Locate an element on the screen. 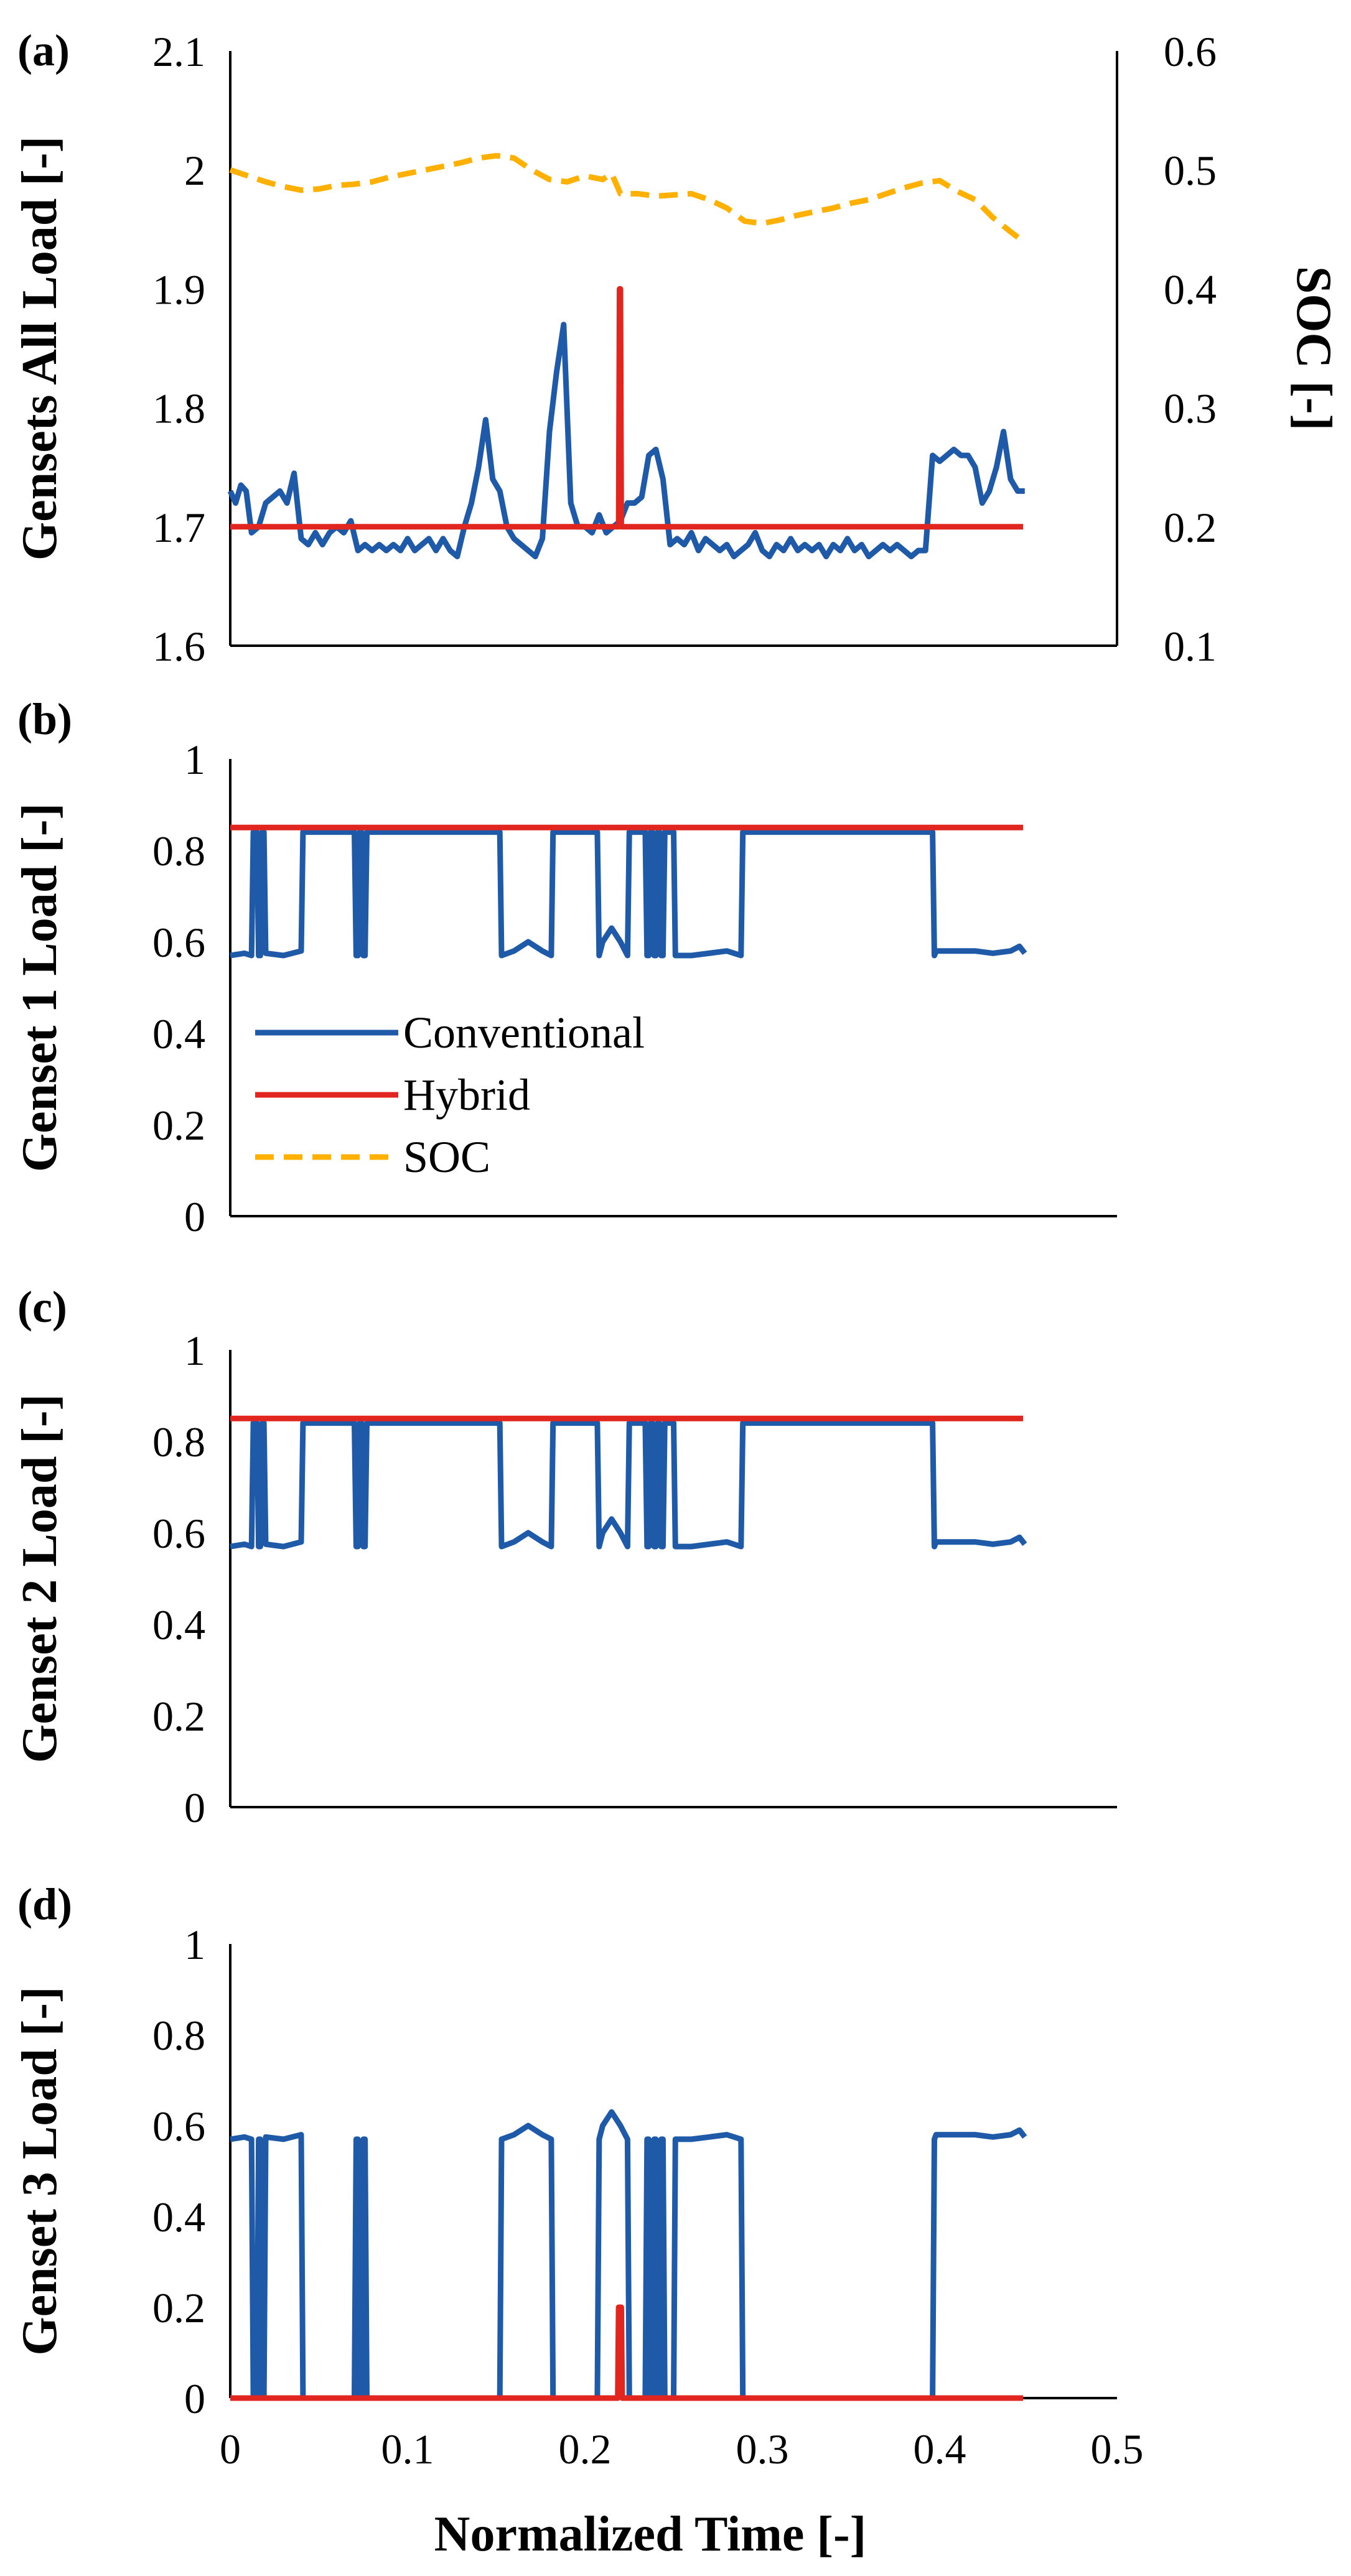  x-tick-label: 0.1 is located at coordinates (407, 2449).